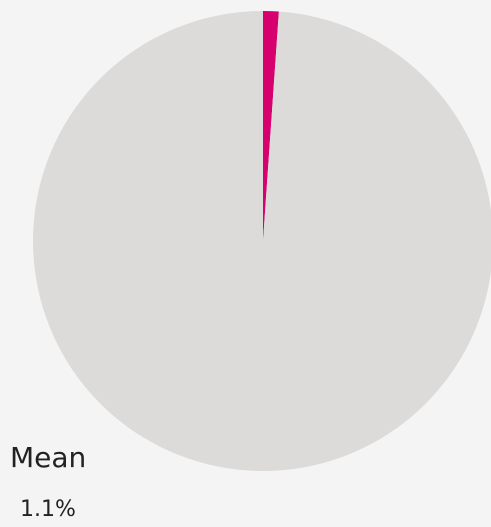 The image size is (491, 527). Describe the element at coordinates (271, 126) in the screenshot. I see `pie-slice-mean` at that location.